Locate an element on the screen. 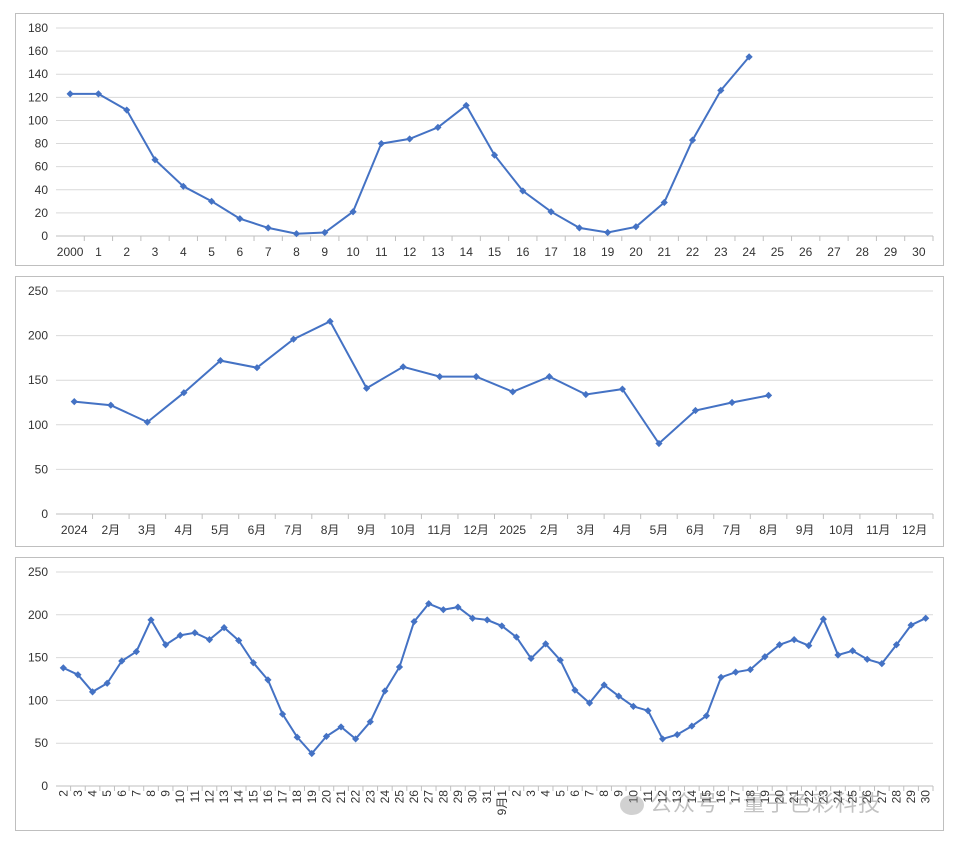  x-tick-label: 24 is located at coordinates (838, 797).